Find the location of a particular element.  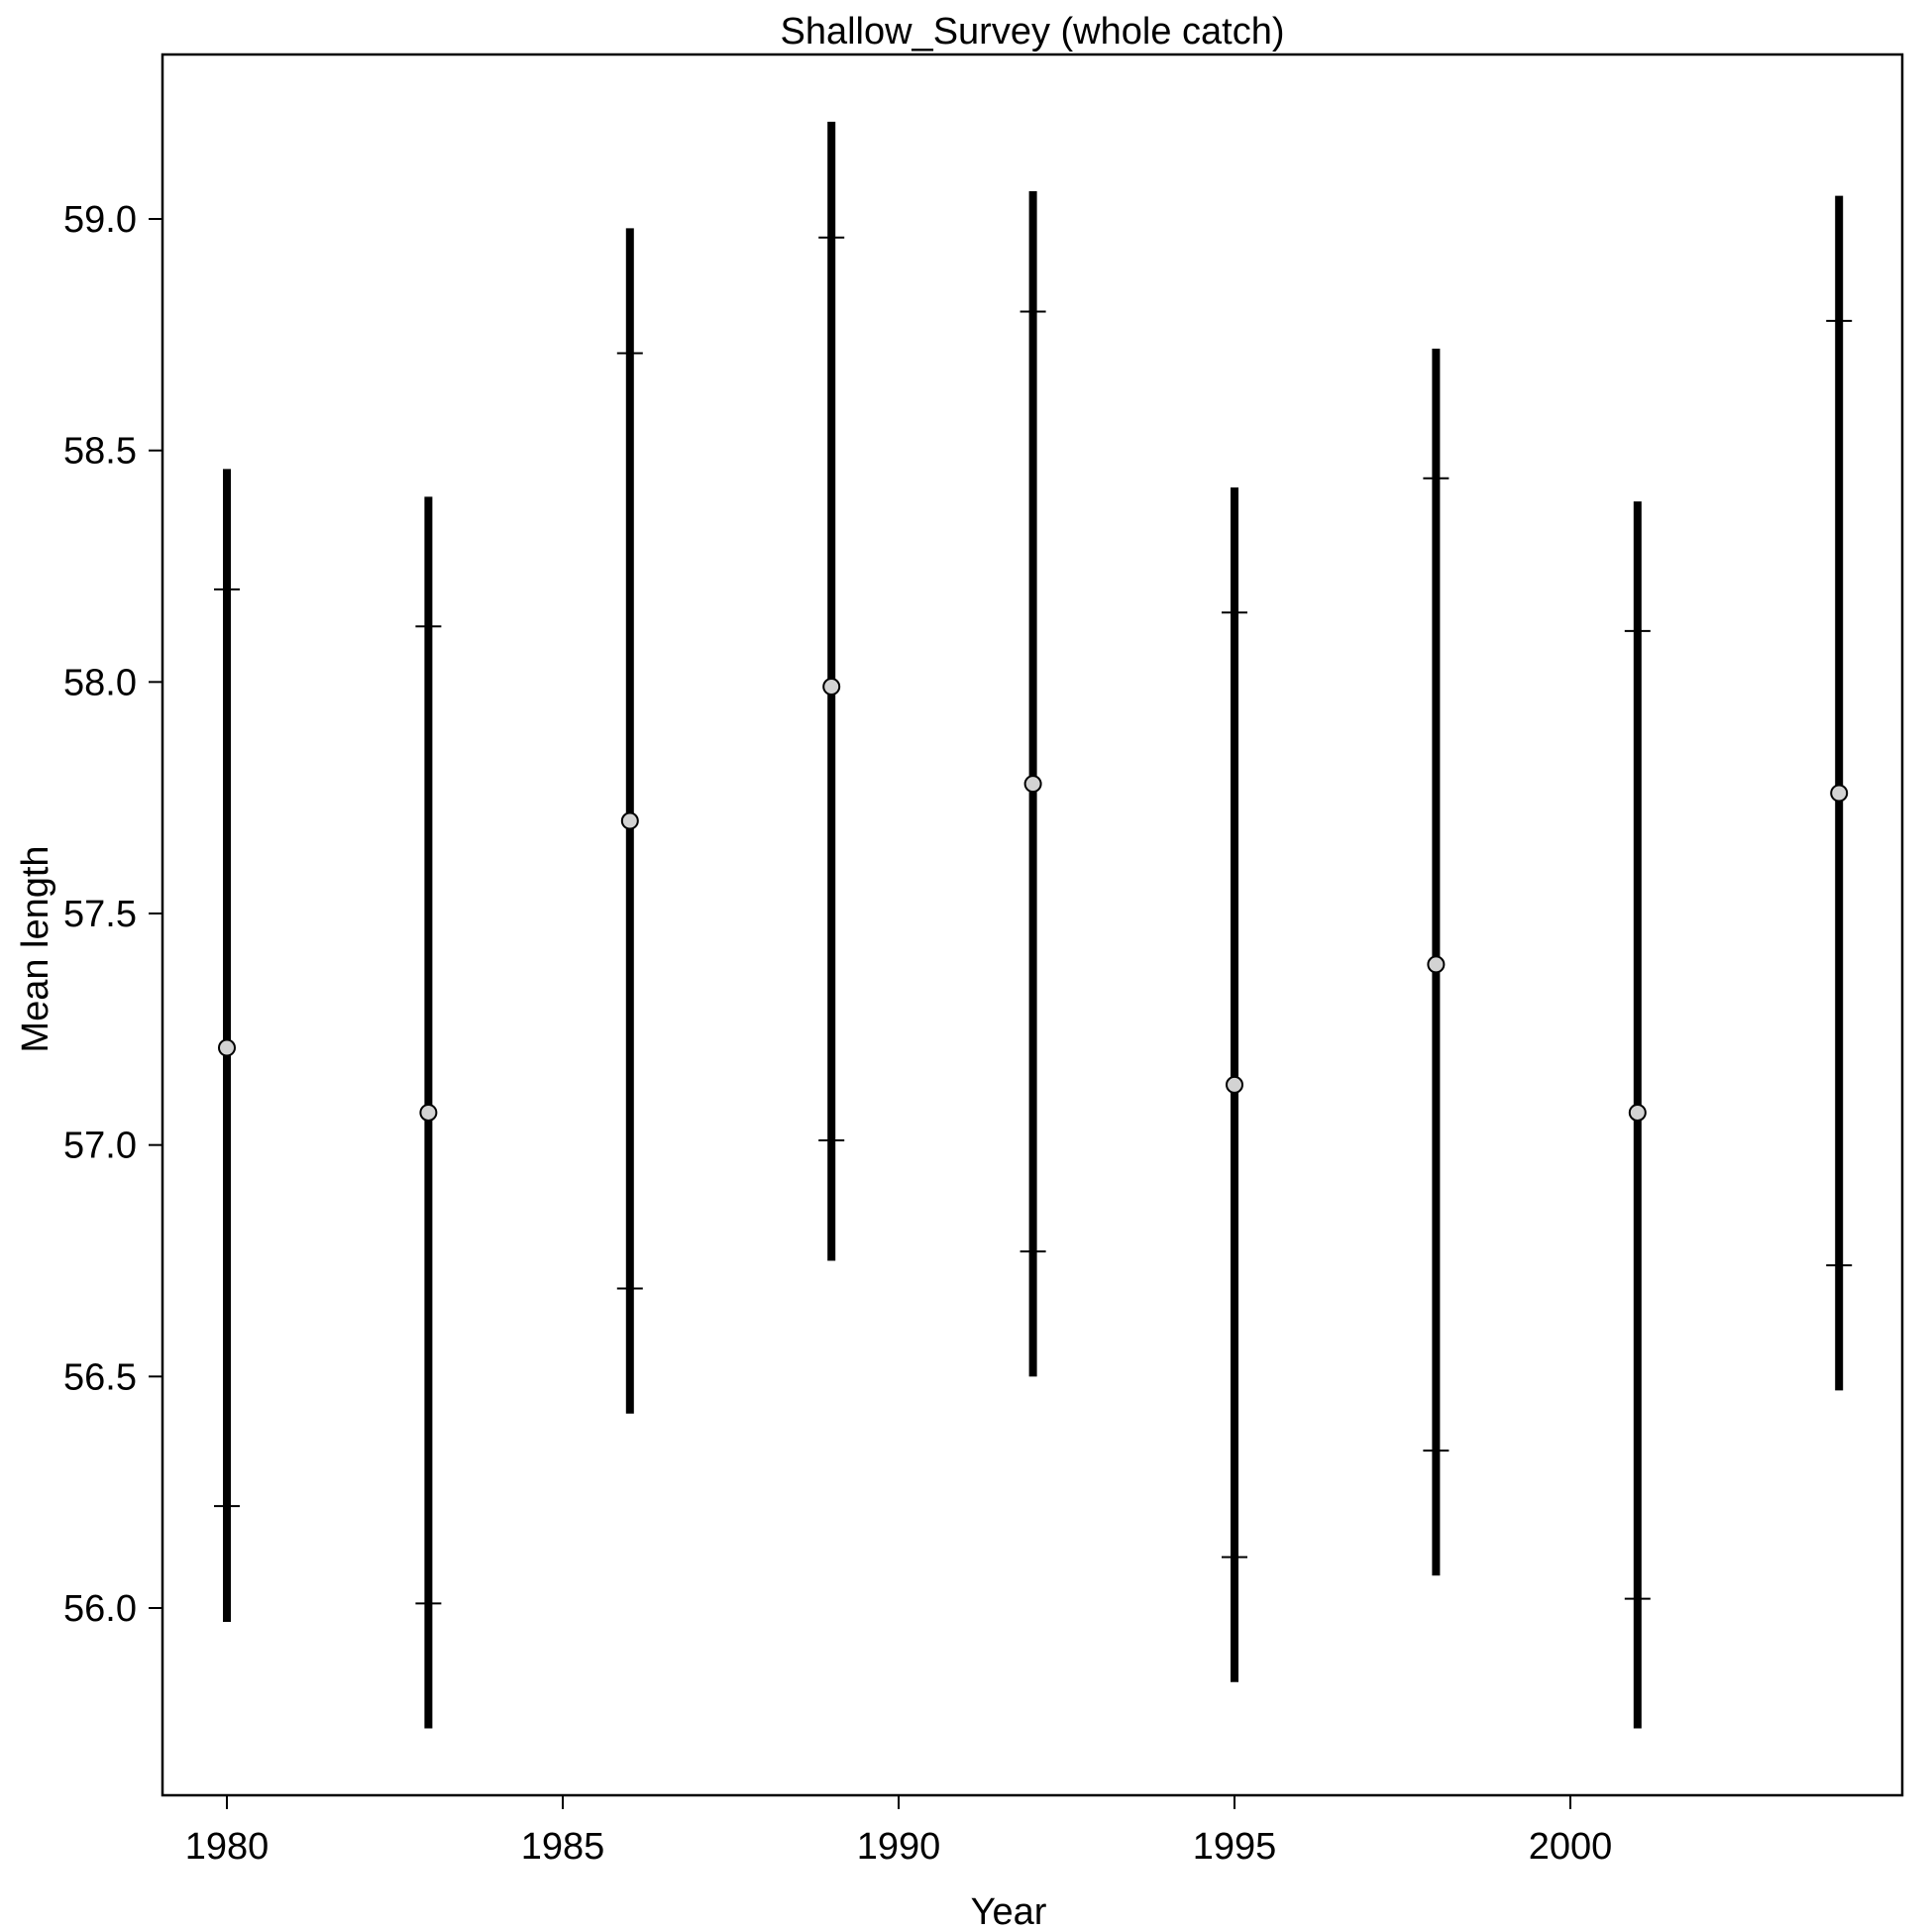

x-tick-label: 2000 is located at coordinates (1571, 1847).